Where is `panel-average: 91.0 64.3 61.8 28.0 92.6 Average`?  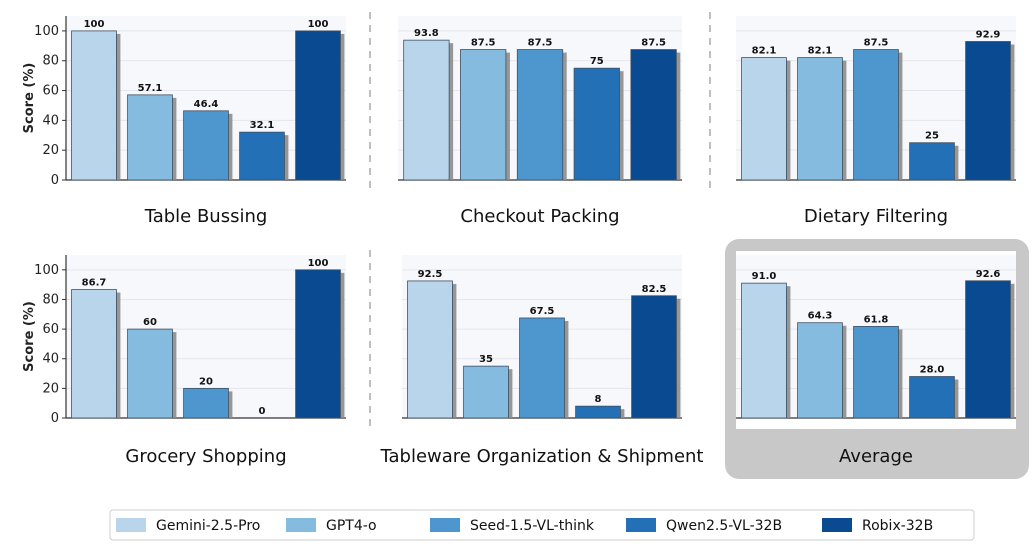 panel-average: 91.0 64.3 61.8 28.0 92.6 Average is located at coordinates (876, 361).